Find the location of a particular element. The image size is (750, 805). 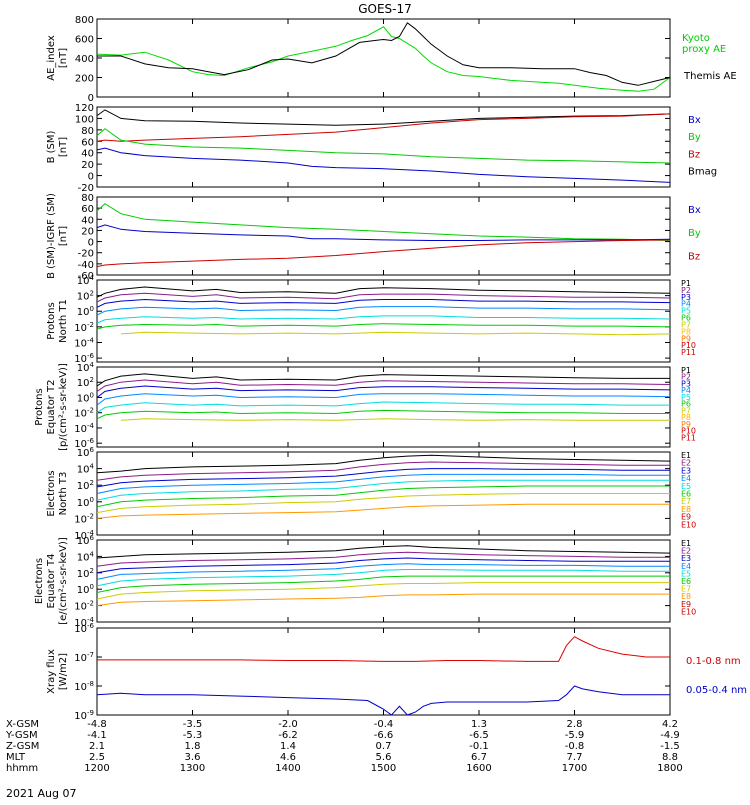

series-line-e8 is located at coordinates (383, 600).